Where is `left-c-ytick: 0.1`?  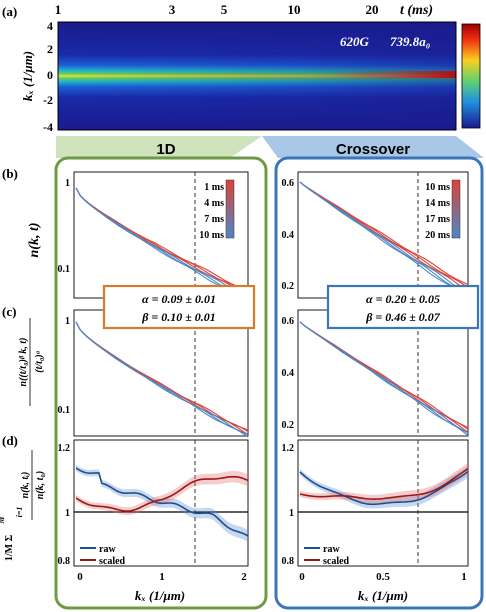
left-c-ytick: 0.1 is located at coordinates (64, 410).